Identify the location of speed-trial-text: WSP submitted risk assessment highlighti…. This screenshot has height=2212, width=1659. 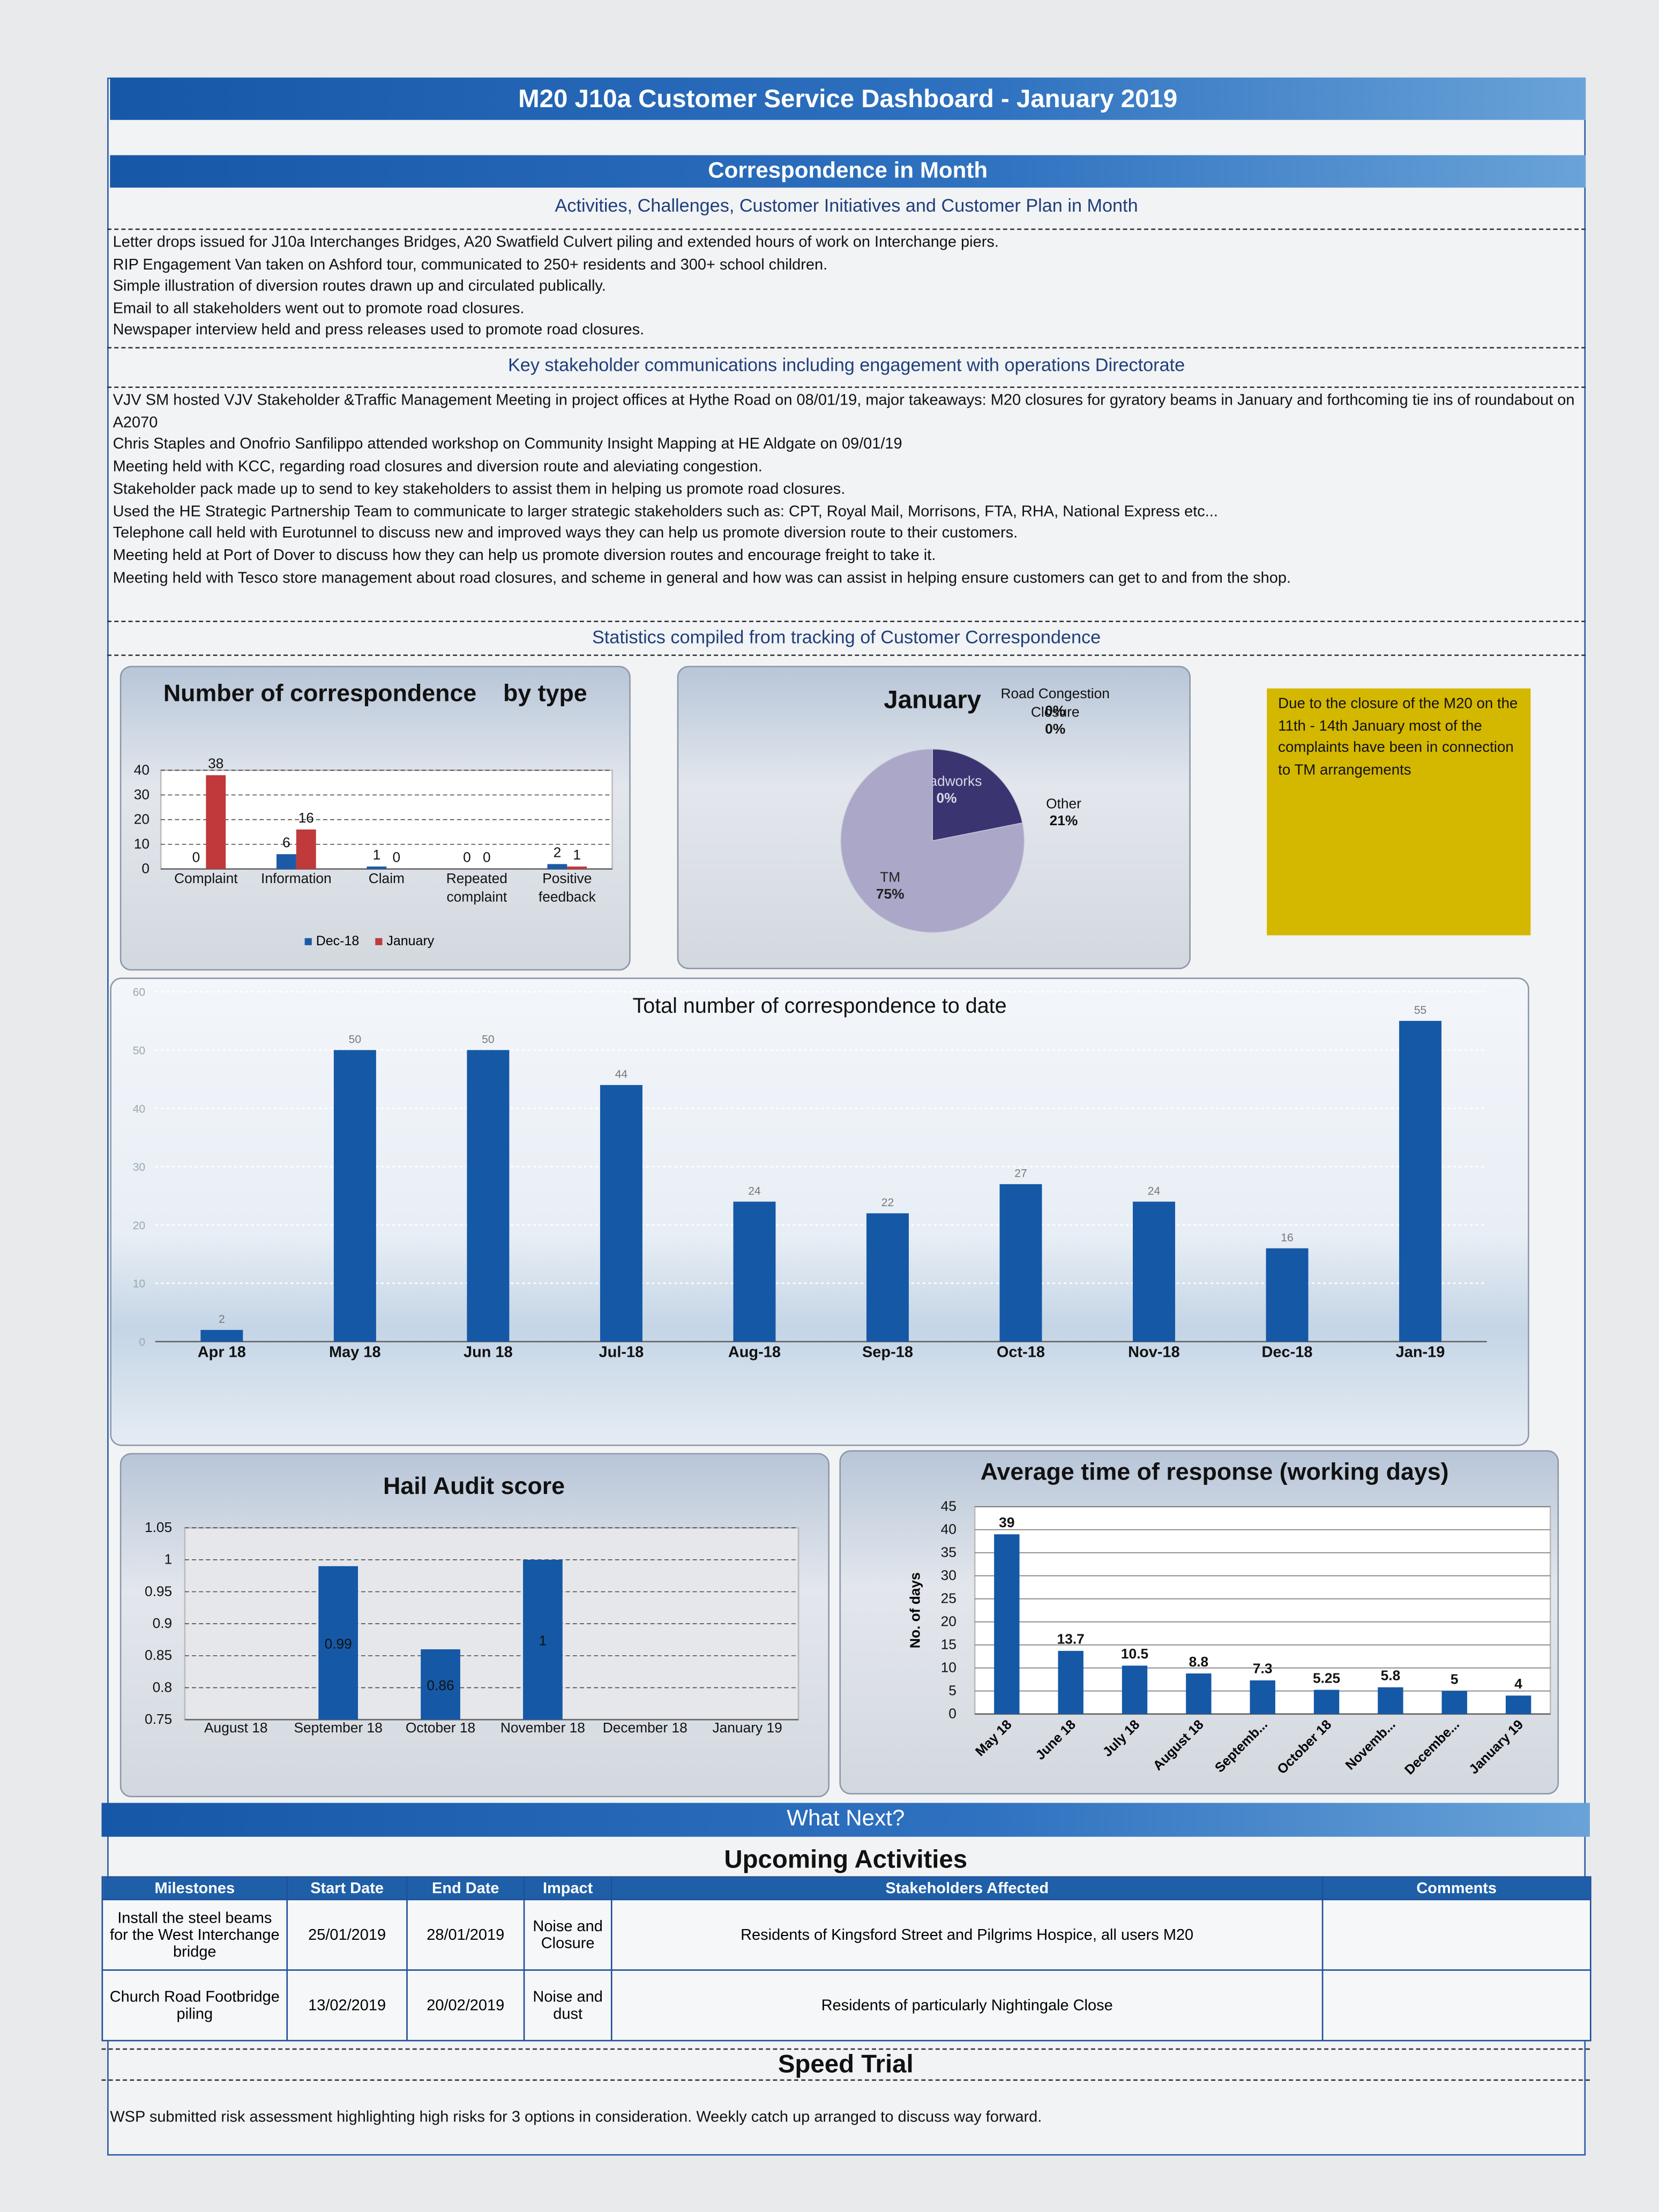
(576, 2117).